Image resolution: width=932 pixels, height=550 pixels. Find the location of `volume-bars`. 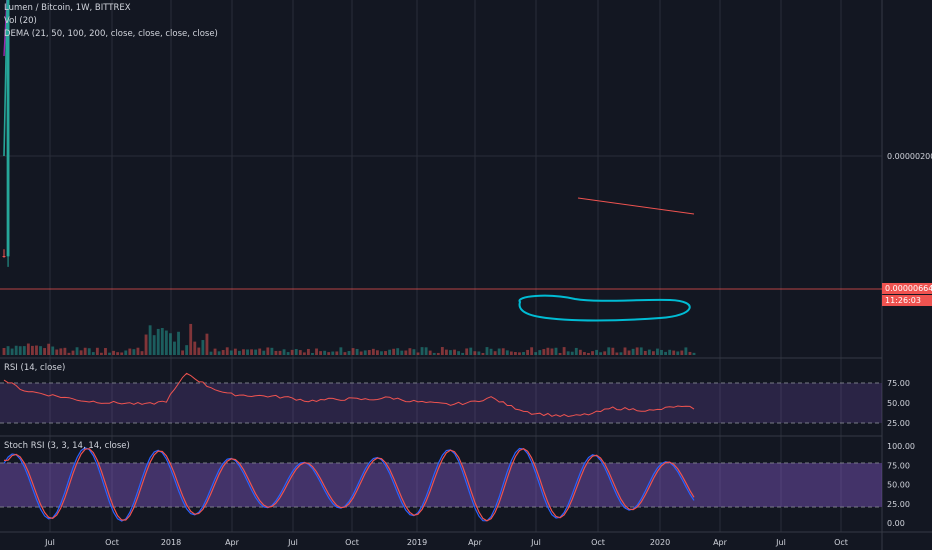

volume-bars is located at coordinates (349, 339).